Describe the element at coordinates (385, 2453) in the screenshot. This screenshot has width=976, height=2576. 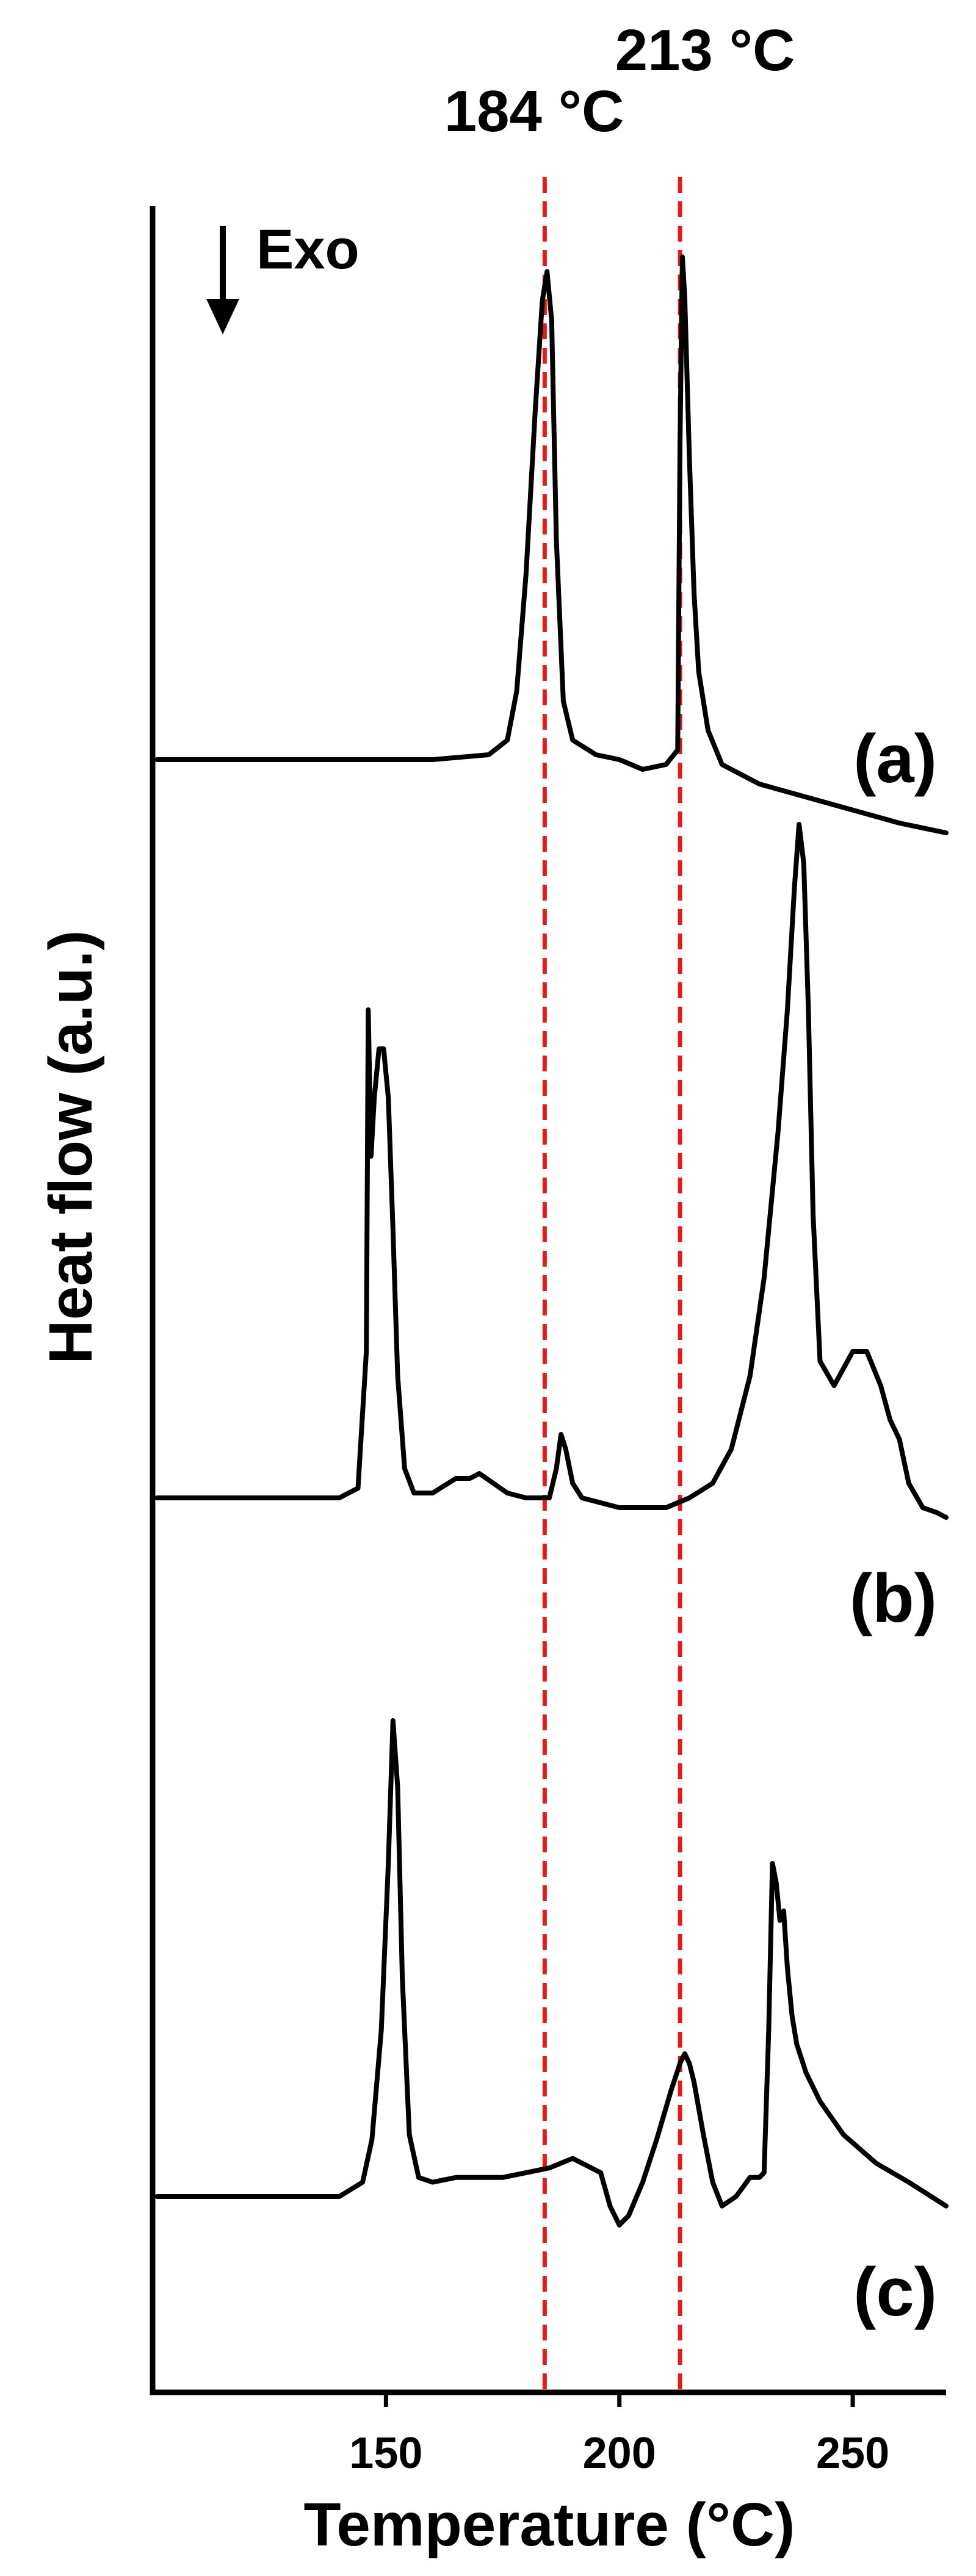
I see `x-tick-label: 150` at that location.